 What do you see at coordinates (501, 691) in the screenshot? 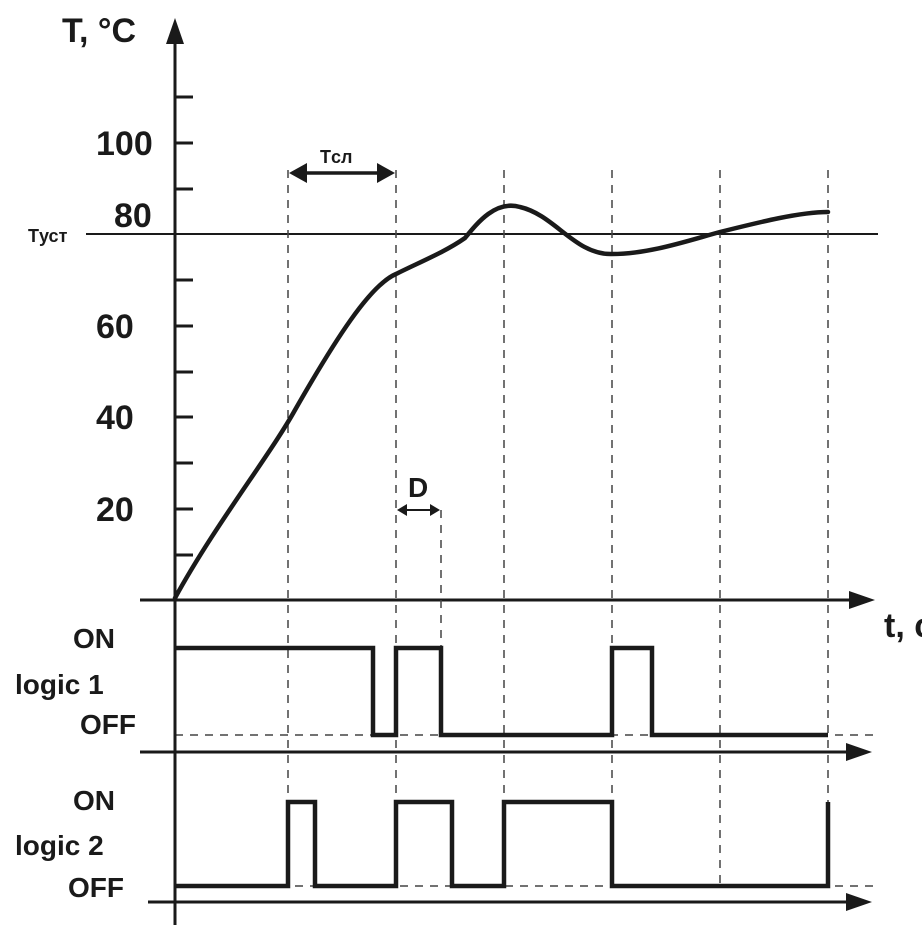
I see `logic1-signal` at bounding box center [501, 691].